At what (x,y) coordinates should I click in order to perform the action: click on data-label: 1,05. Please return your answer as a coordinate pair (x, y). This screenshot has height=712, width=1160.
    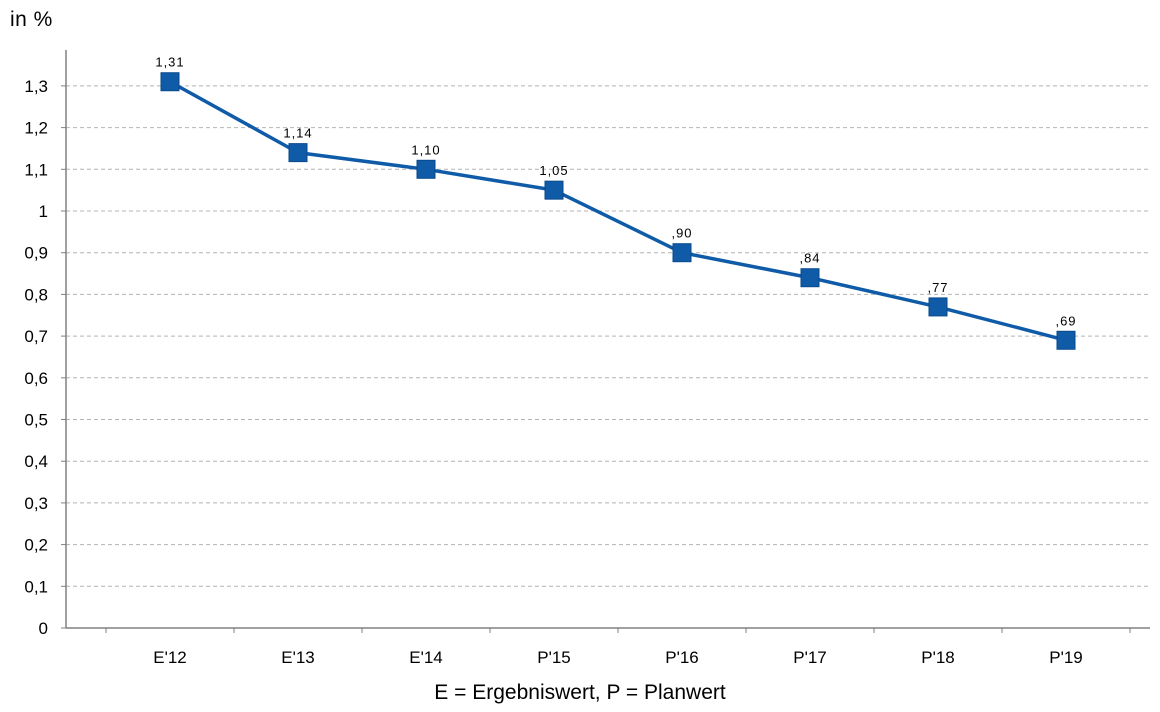
    Looking at the image, I should click on (553, 170).